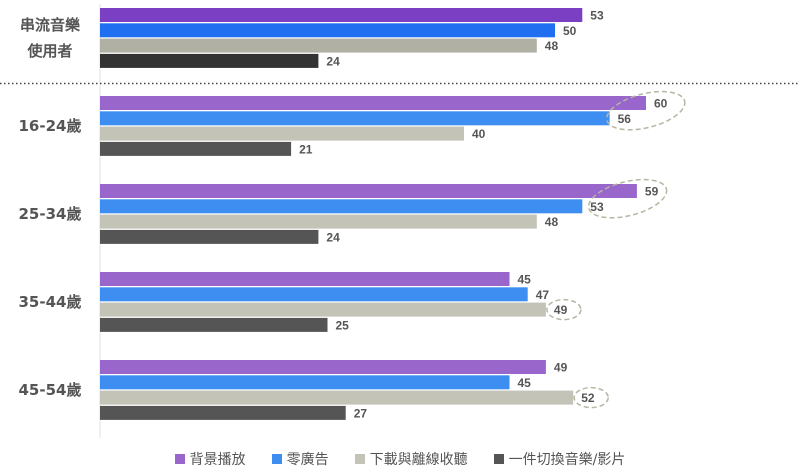  I want to click on value-label-45-54歲-s3: 27, so click(361, 413).